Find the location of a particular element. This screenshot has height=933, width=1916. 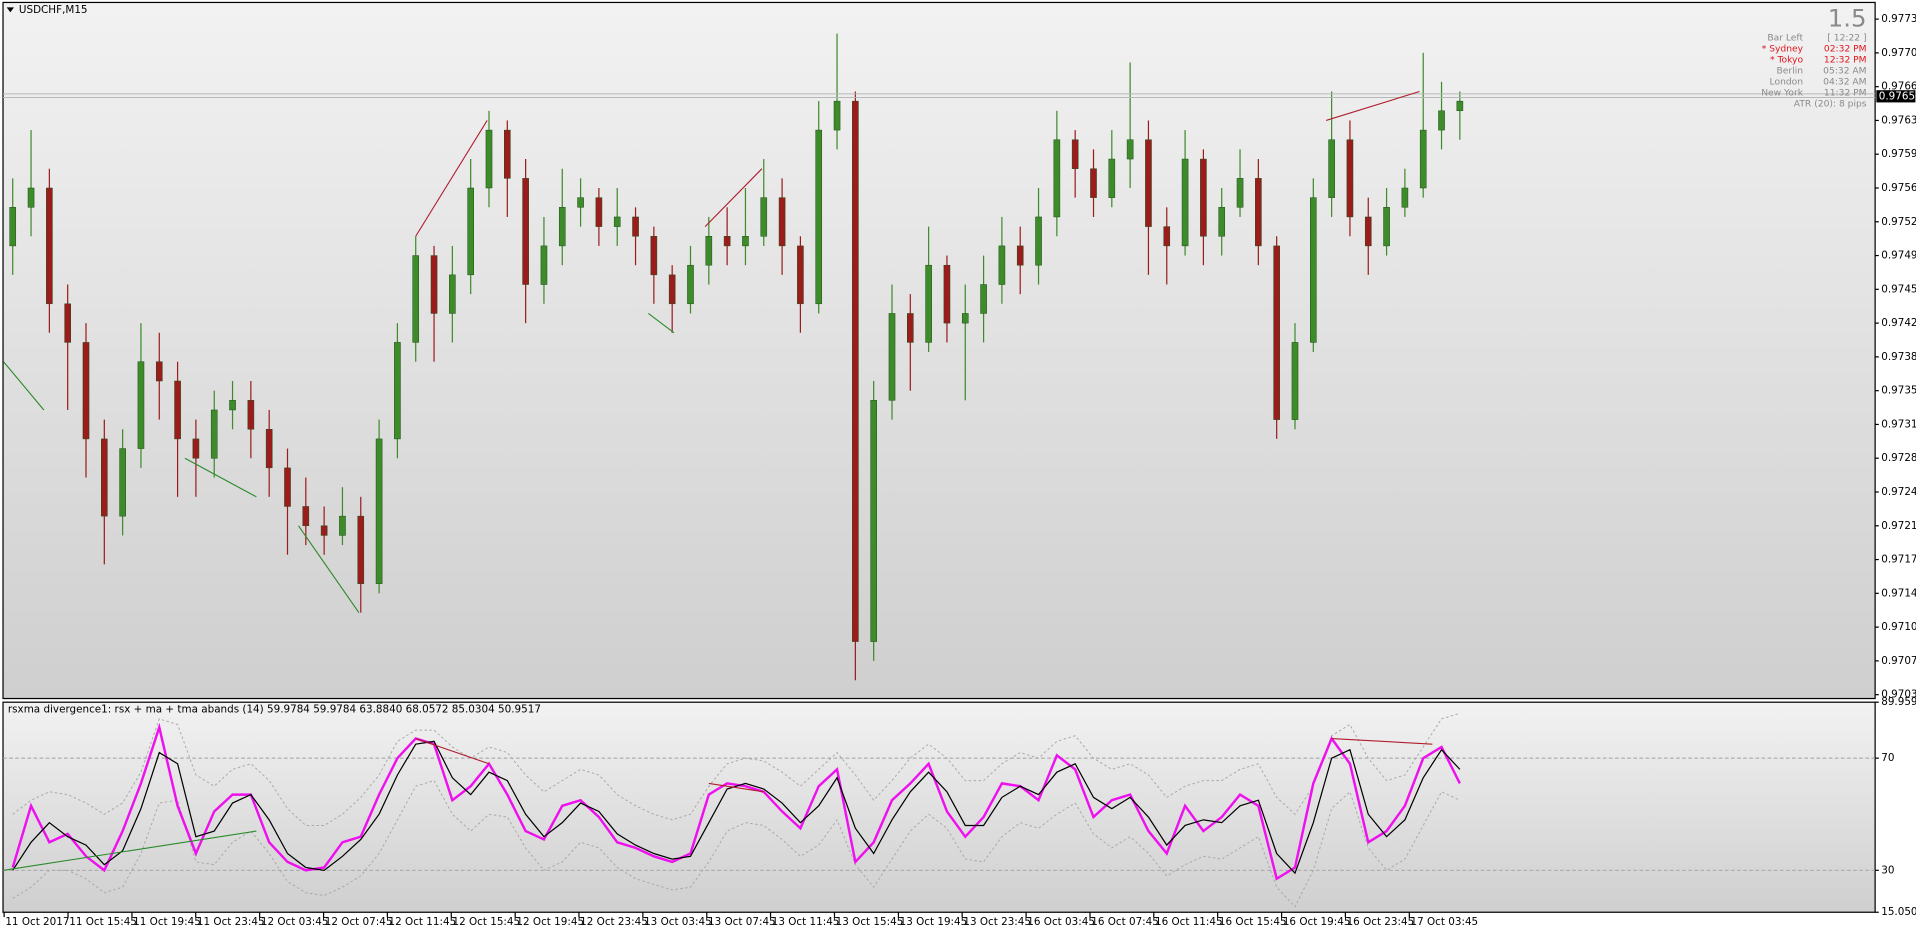

info-label: * Tokyo is located at coordinates (1786, 60).